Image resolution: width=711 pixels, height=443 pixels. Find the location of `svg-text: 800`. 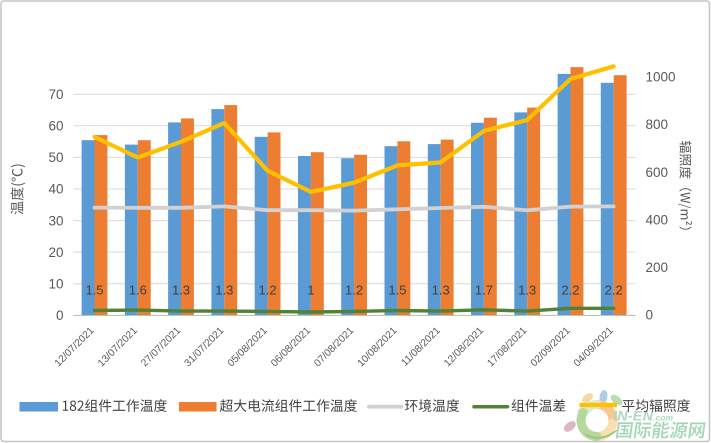

svg-text: 800 is located at coordinates (657, 124).